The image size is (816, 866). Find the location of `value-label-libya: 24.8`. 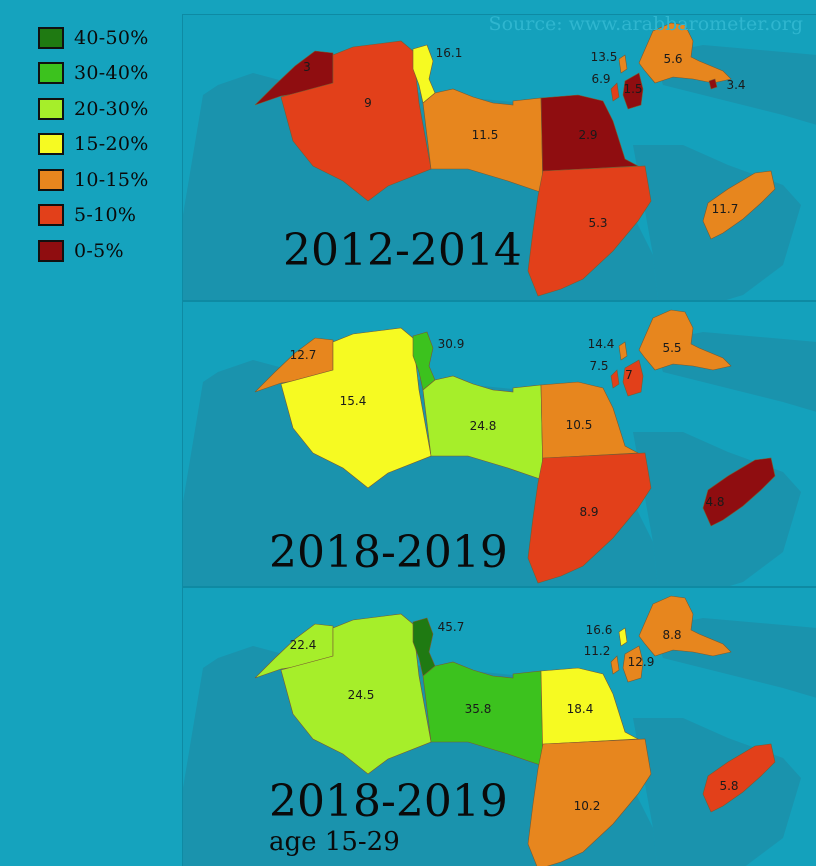

value-label-libya: 24.8 is located at coordinates (483, 426).